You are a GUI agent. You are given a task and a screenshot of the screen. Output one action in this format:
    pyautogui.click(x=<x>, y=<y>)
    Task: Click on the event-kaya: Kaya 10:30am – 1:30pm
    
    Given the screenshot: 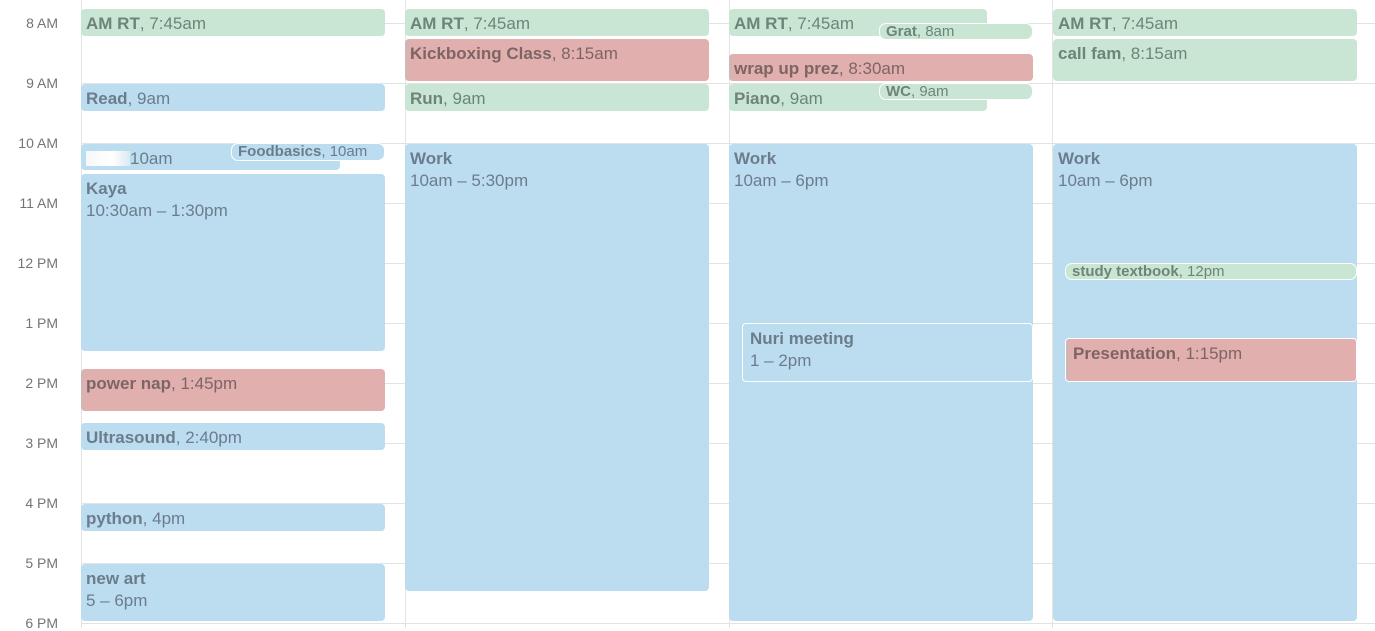 What is the action you would take?
    pyautogui.click(x=233, y=262)
    